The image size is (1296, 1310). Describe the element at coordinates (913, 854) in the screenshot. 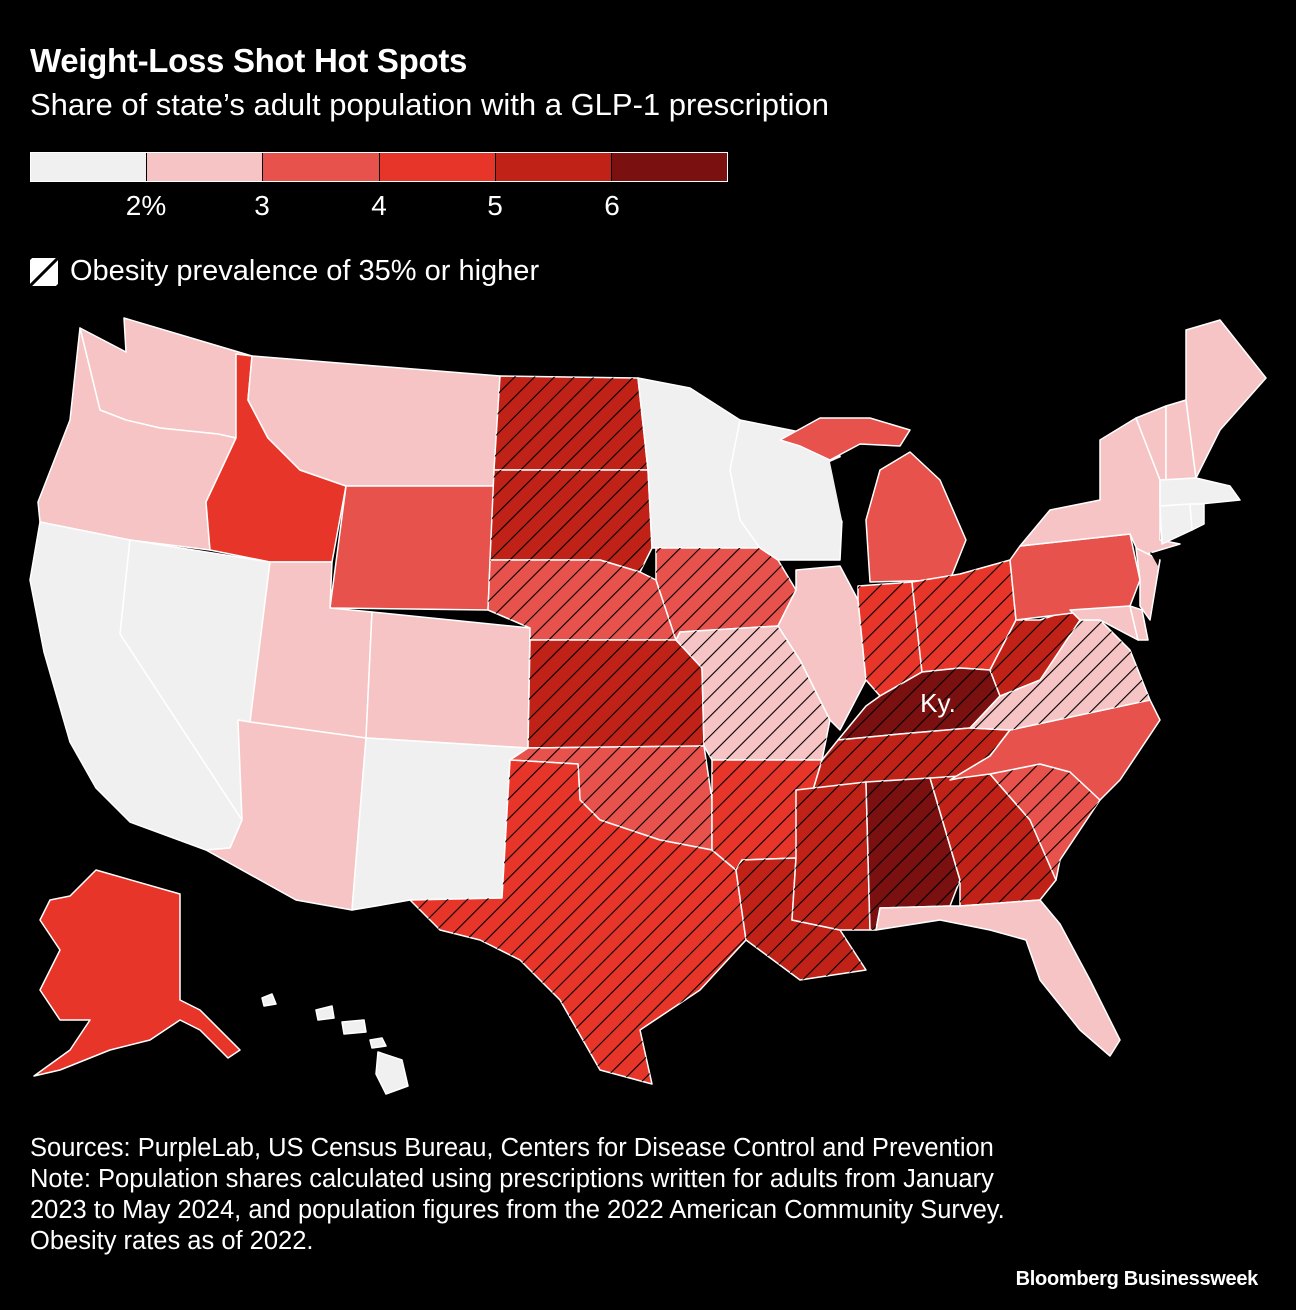

I see `state-alabama` at that location.